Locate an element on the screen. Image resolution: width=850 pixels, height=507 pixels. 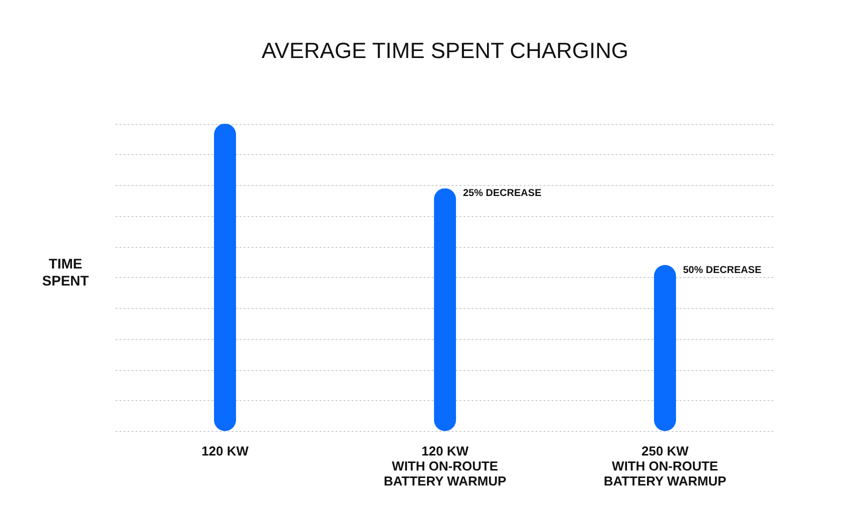
chart-title: AVERAGE TIME SPENT CHARGING is located at coordinates (445, 50).